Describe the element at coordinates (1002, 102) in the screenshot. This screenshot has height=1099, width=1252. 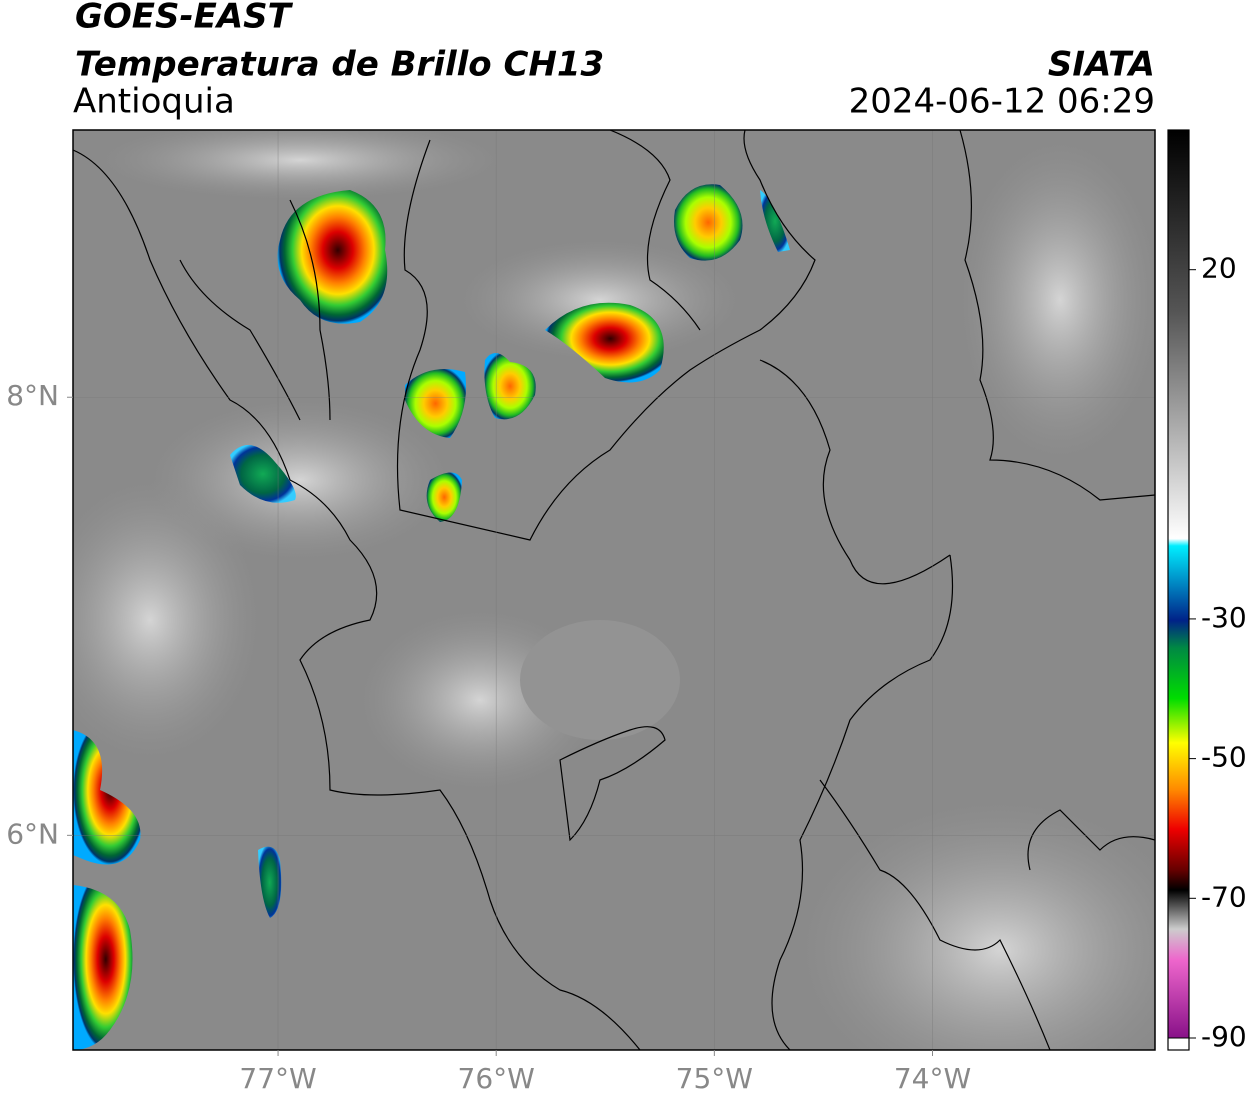
I see `datetime: 2024-06-12 06:29` at that location.